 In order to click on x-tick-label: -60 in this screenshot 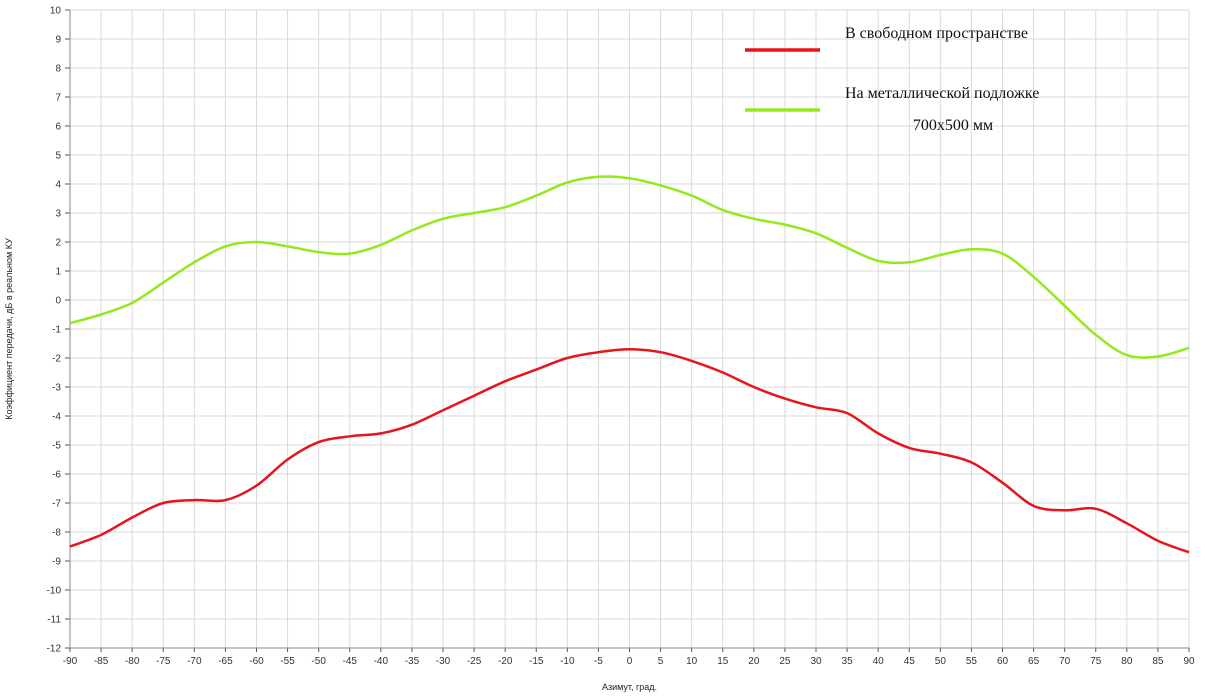, I will do `click(256, 661)`.